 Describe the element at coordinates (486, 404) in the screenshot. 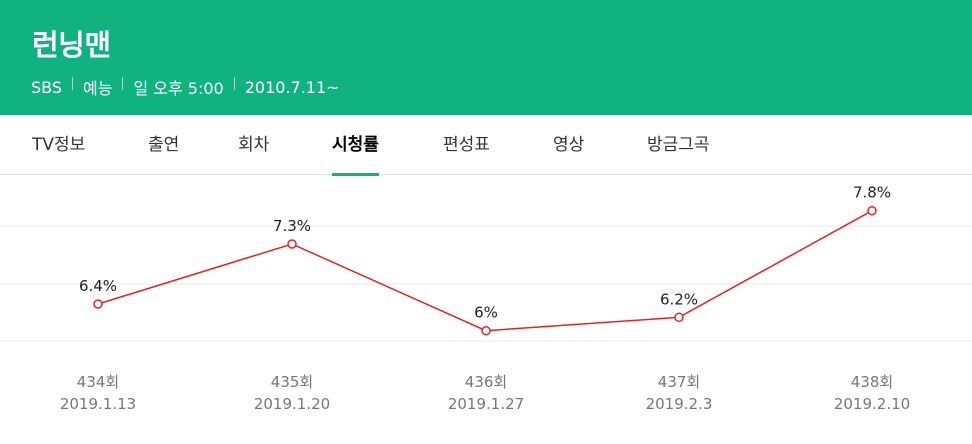

I see `x-date-label: 2019.1.27` at that location.